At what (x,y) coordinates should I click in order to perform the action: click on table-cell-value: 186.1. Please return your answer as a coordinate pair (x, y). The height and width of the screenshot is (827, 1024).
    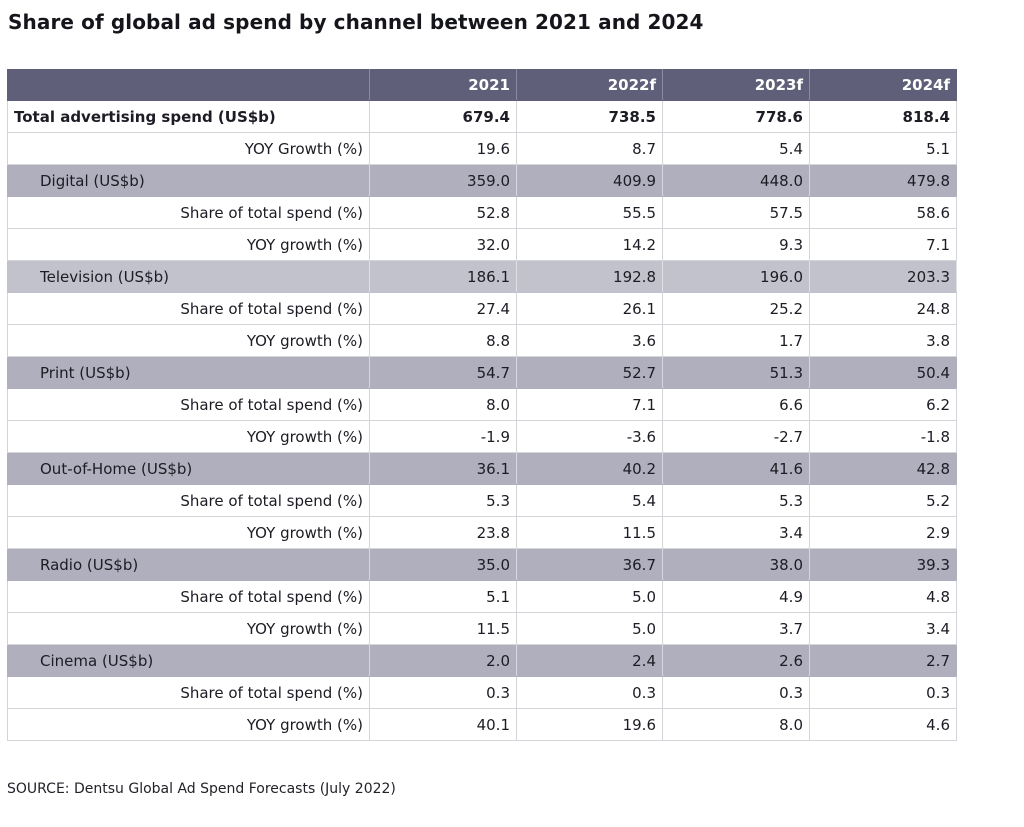
    Looking at the image, I should click on (443, 276).